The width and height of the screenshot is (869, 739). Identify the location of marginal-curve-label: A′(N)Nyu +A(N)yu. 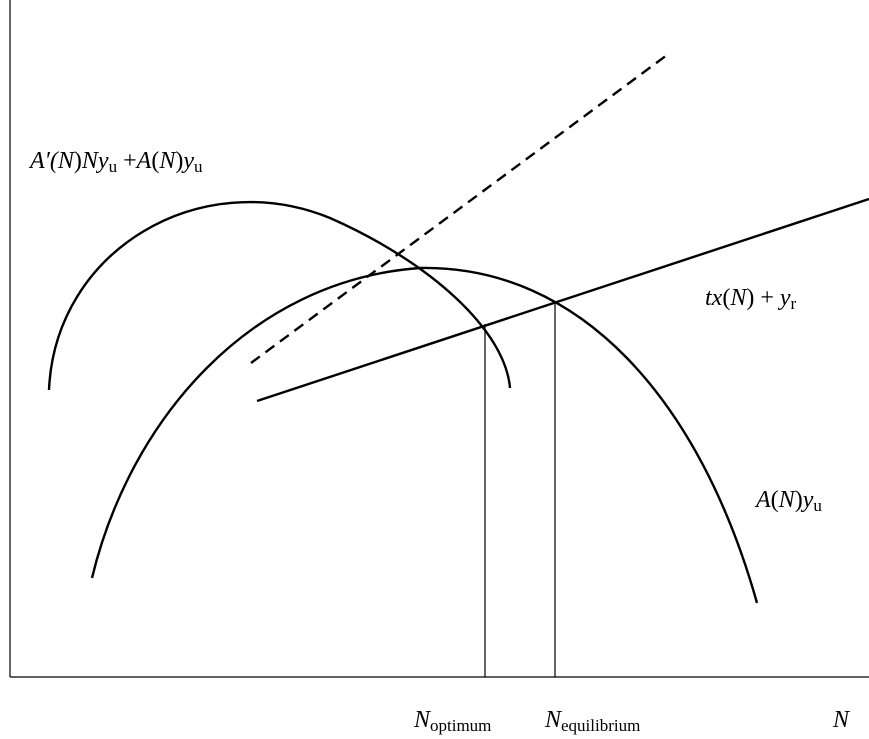
(116, 162).